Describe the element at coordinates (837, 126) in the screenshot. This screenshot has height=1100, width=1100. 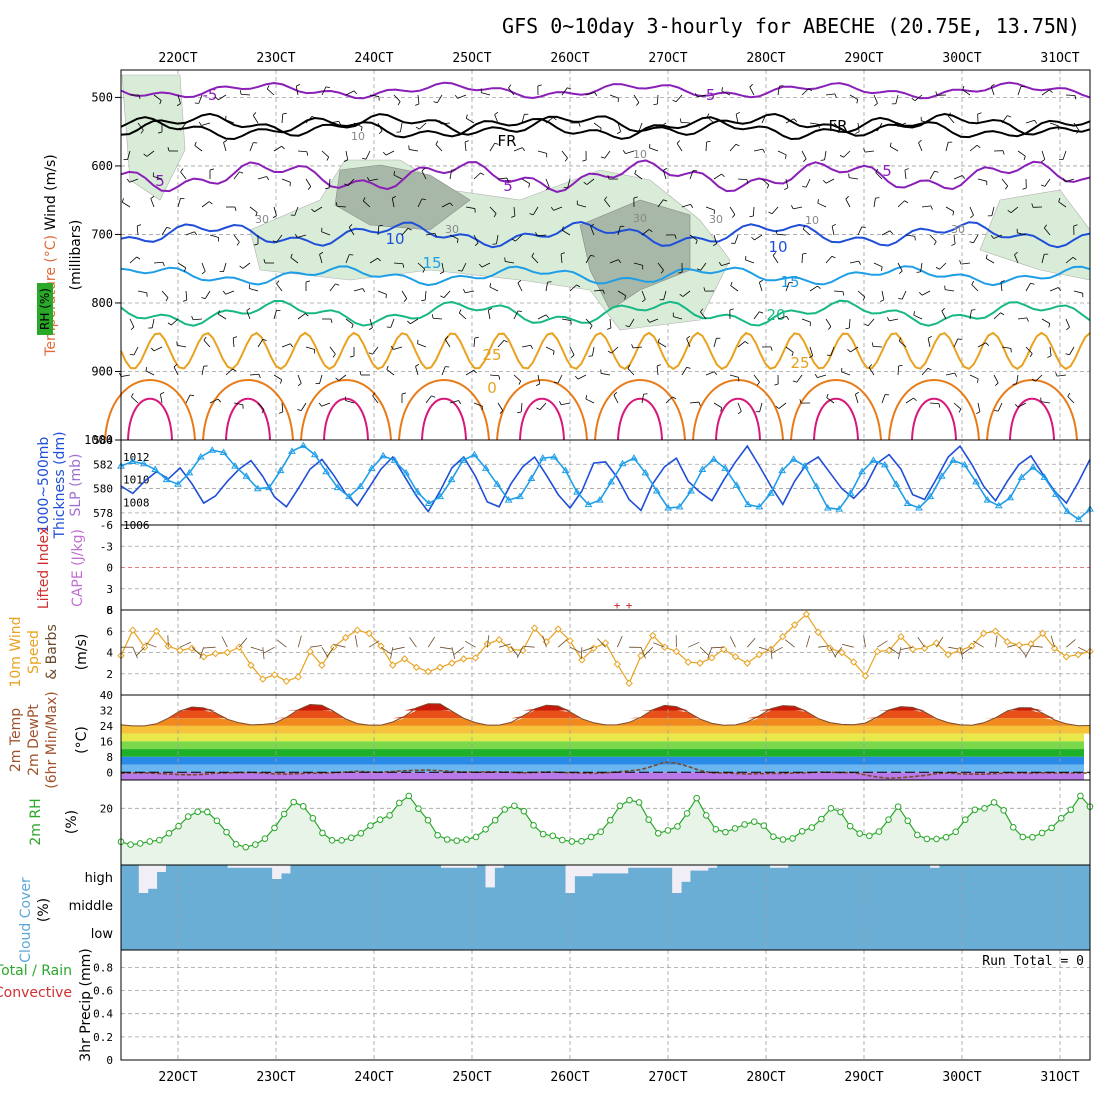
I see `contour-label: FR` at that location.